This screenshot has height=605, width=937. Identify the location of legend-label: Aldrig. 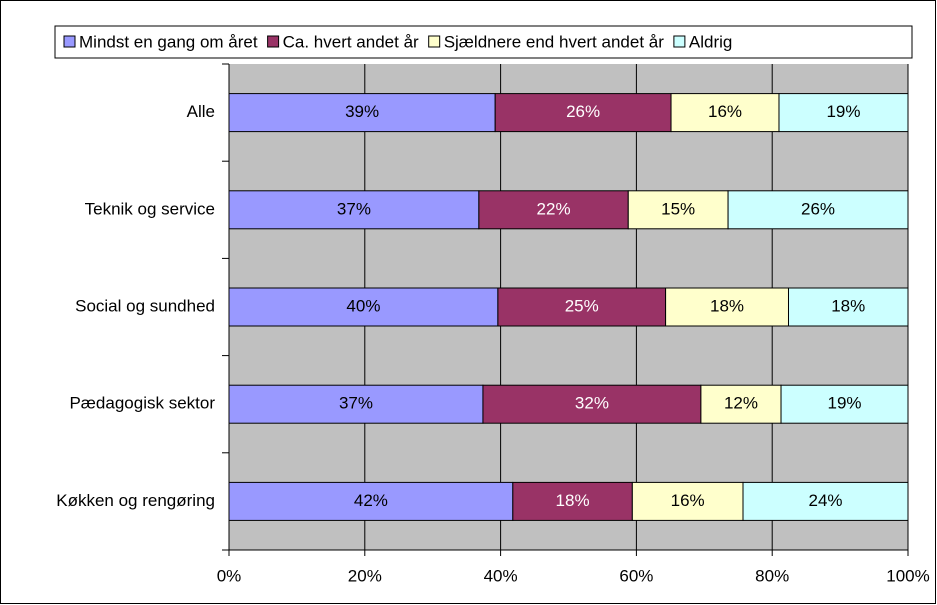
(710, 41).